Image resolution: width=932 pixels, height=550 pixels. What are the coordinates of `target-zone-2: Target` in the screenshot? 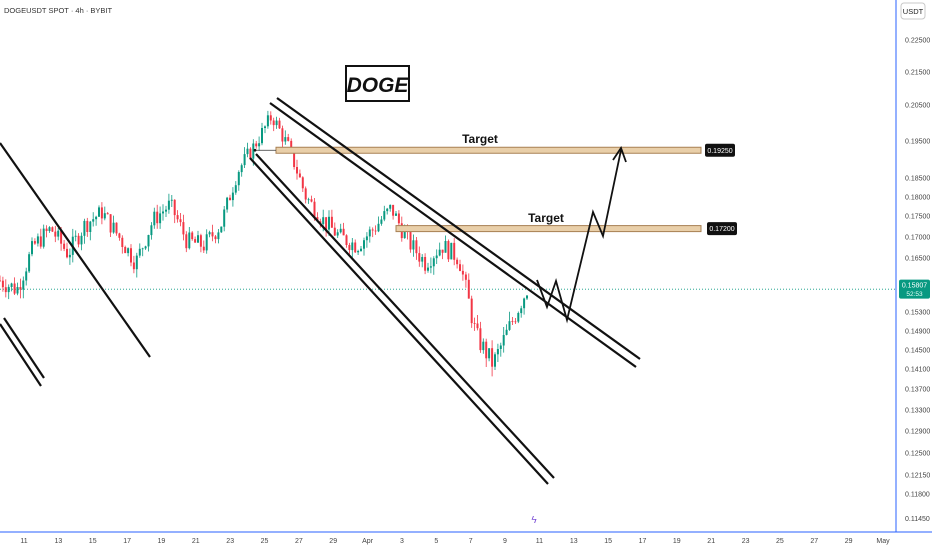 It's located at (548, 222).